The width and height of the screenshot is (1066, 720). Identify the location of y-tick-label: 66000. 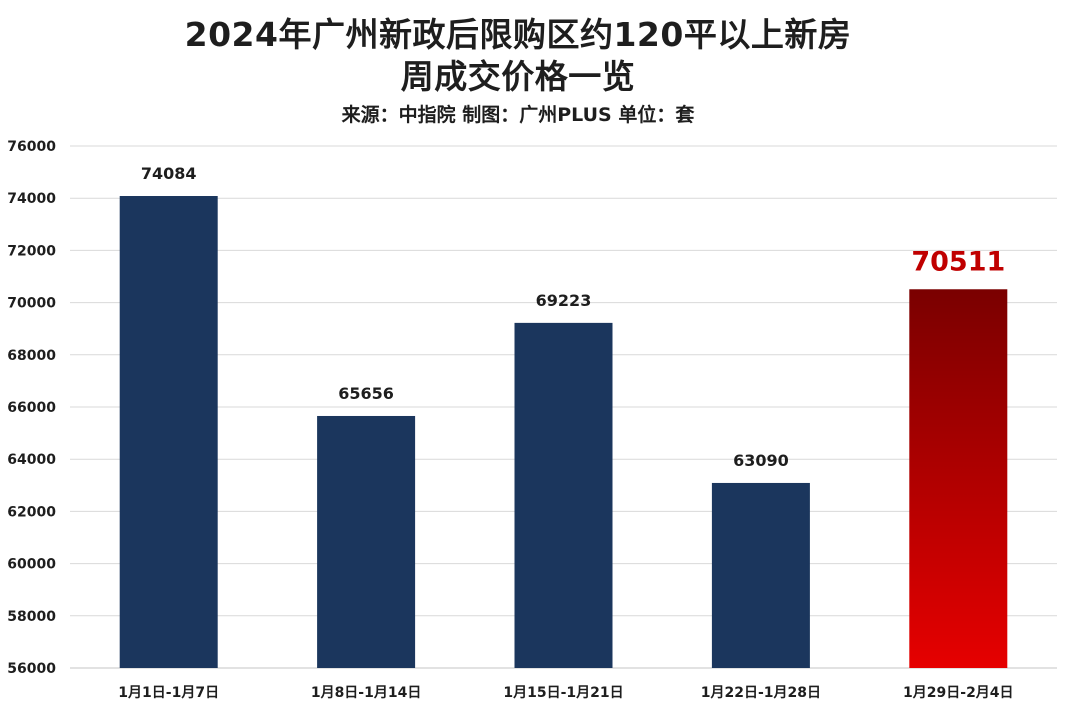
(31, 408).